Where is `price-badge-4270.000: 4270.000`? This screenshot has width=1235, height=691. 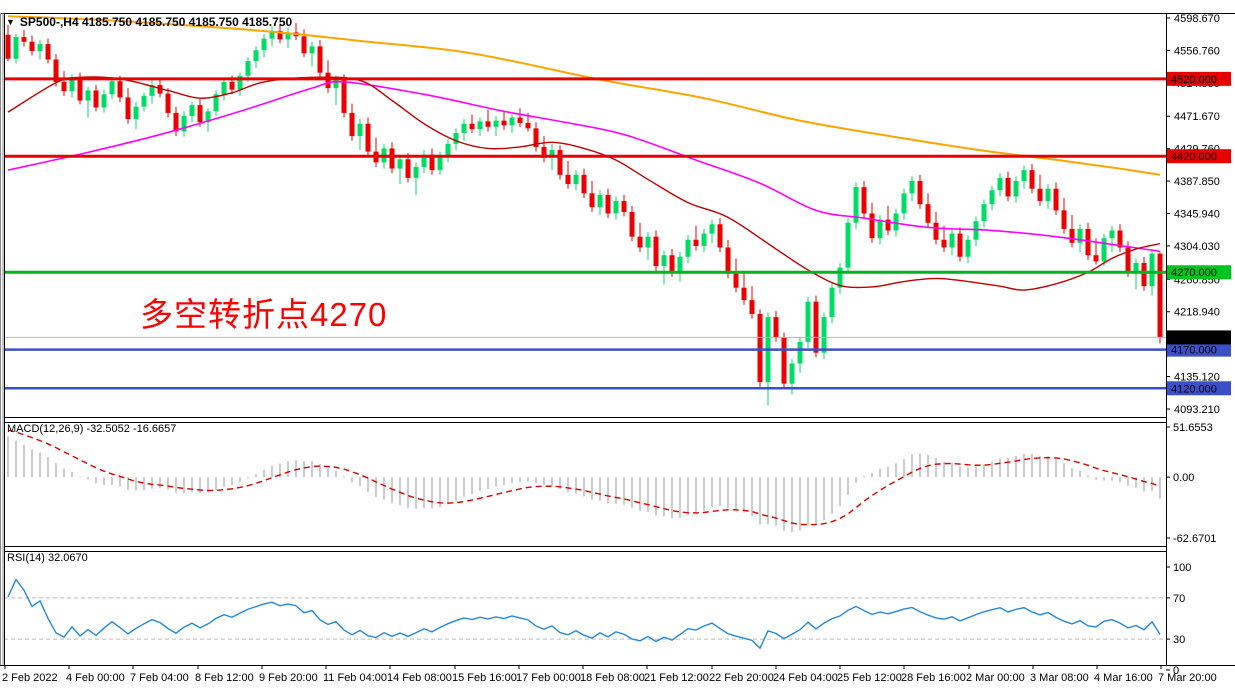 price-badge-4270.000: 4270.000 is located at coordinates (1199, 272).